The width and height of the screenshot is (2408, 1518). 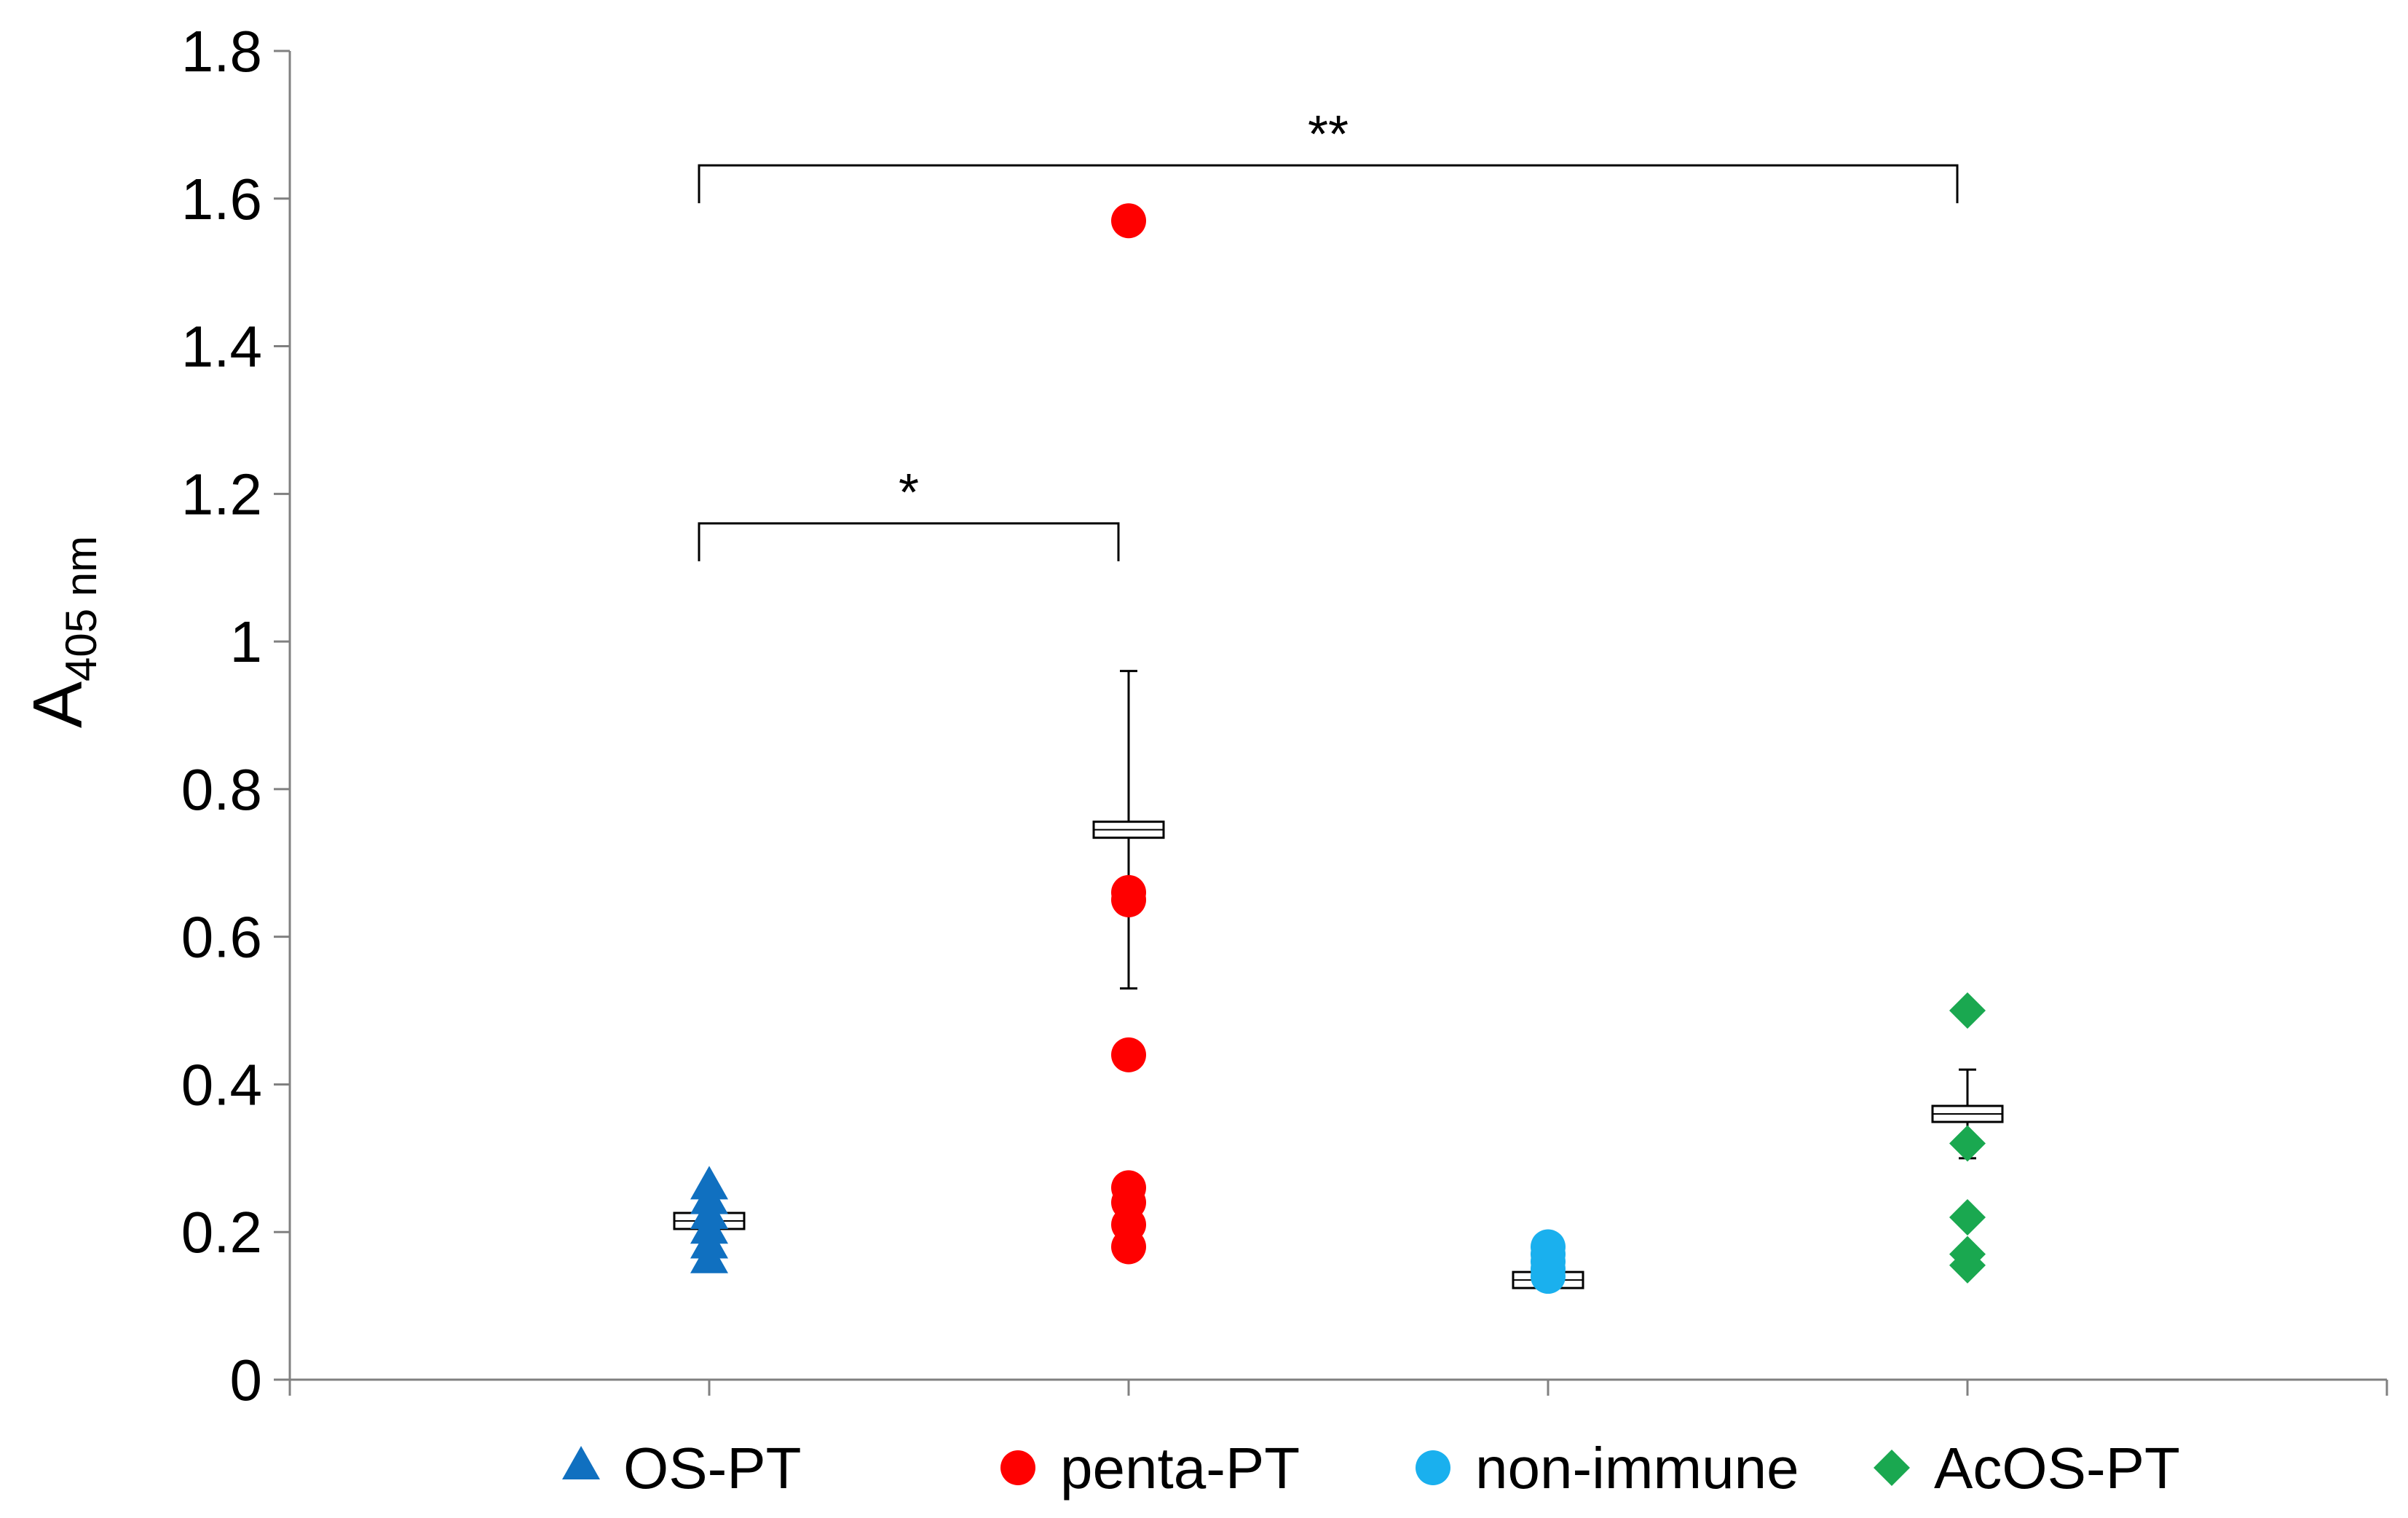 What do you see at coordinates (1637, 1469) in the screenshot?
I see `legend-label: non-immune` at bounding box center [1637, 1469].